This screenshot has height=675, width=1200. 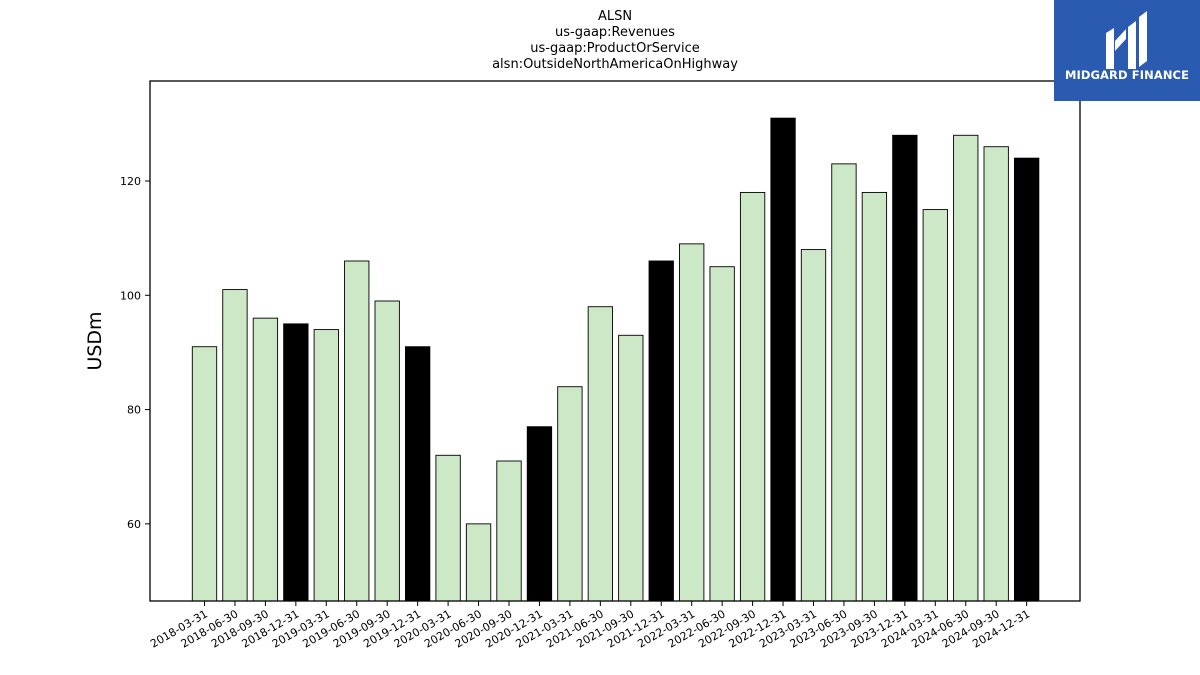 What do you see at coordinates (615, 64) in the screenshot?
I see `title-line-3: alsn:OutsideNorthAmericaOnHighway` at bounding box center [615, 64].